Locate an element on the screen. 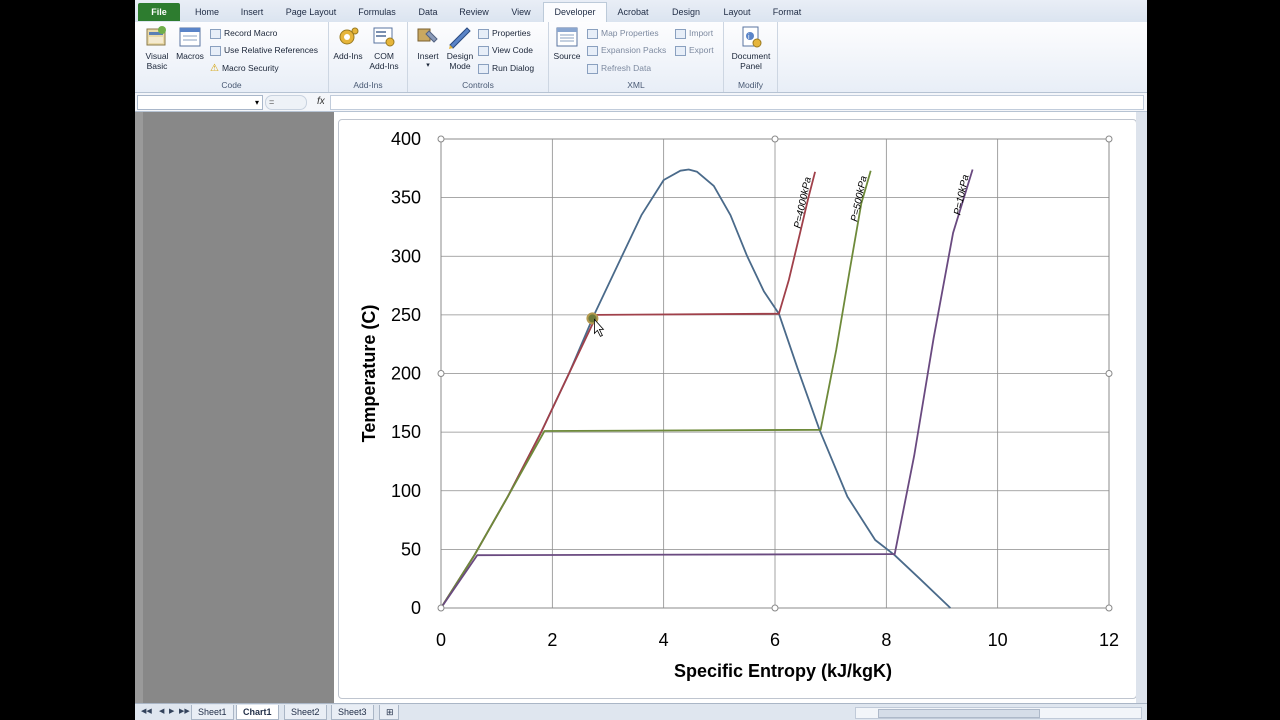 The image size is (1280, 720). tab-layout: Layout is located at coordinates (737, 12).